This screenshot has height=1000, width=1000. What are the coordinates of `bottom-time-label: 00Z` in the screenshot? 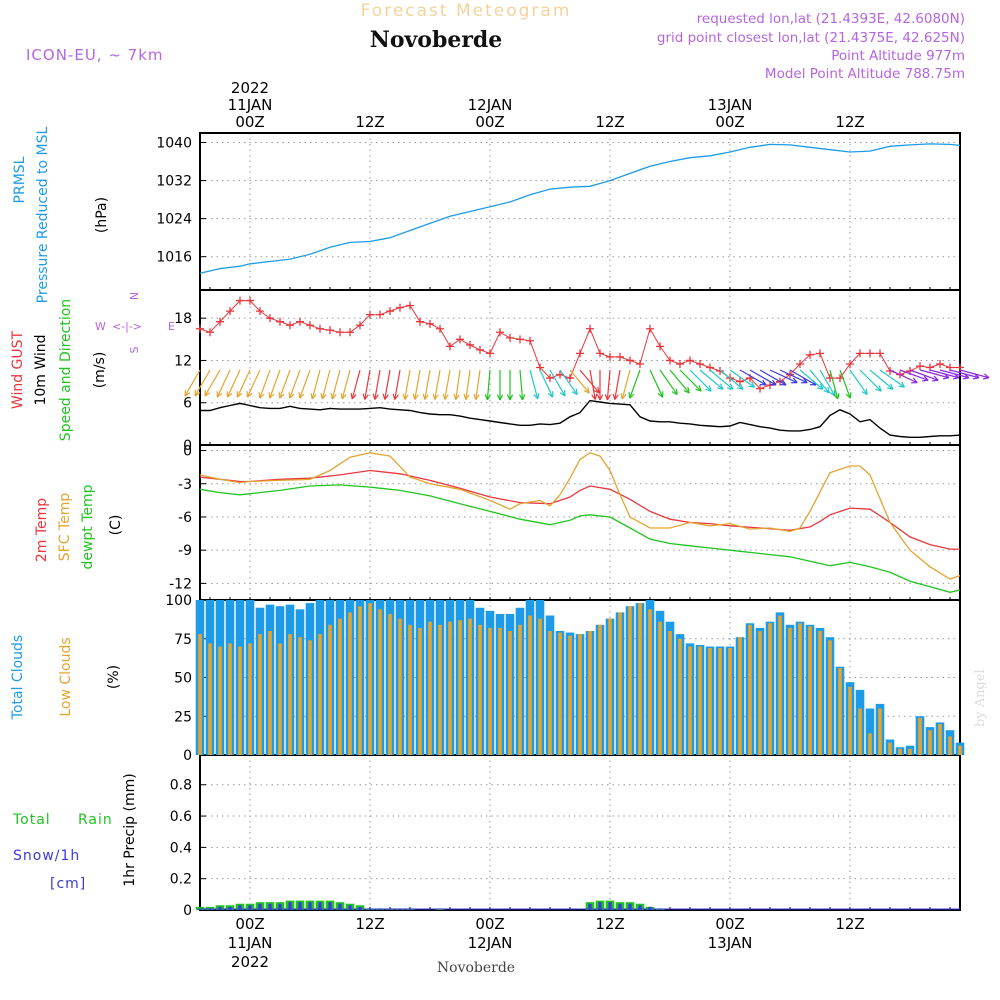 It's located at (249, 924).